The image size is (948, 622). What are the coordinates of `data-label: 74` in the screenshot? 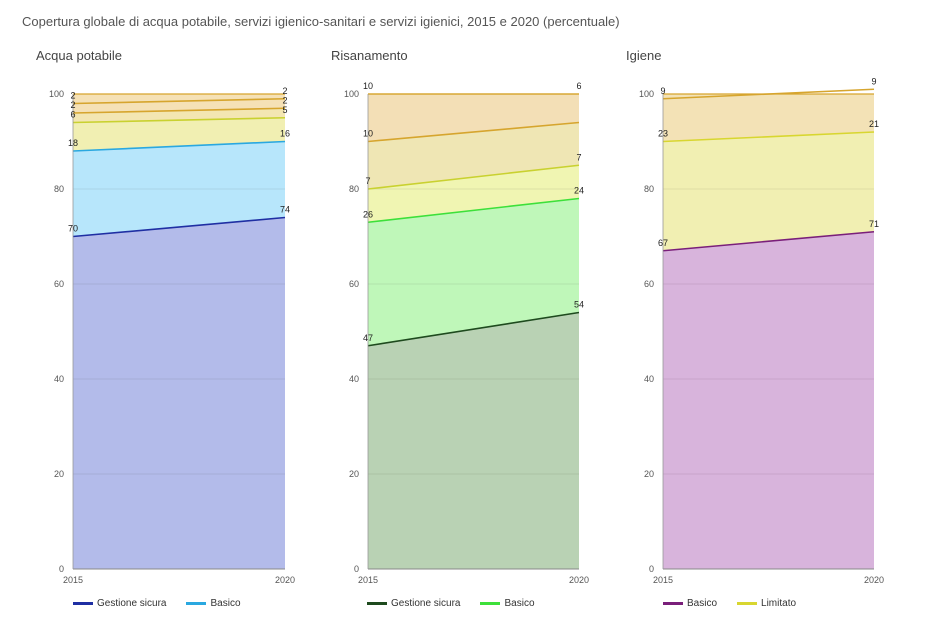 It's located at (285, 210).